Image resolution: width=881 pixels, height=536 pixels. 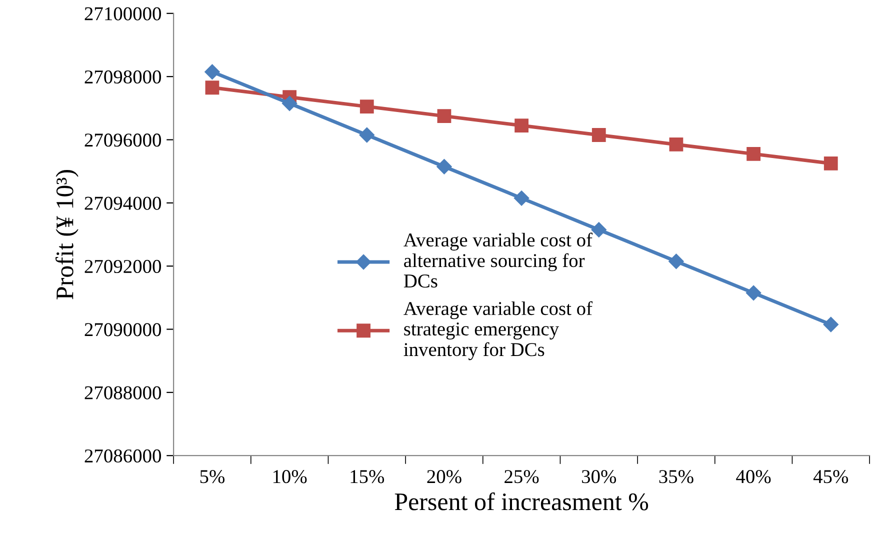 I want to click on y-tick-label: 27086000, so click(x=123, y=456).